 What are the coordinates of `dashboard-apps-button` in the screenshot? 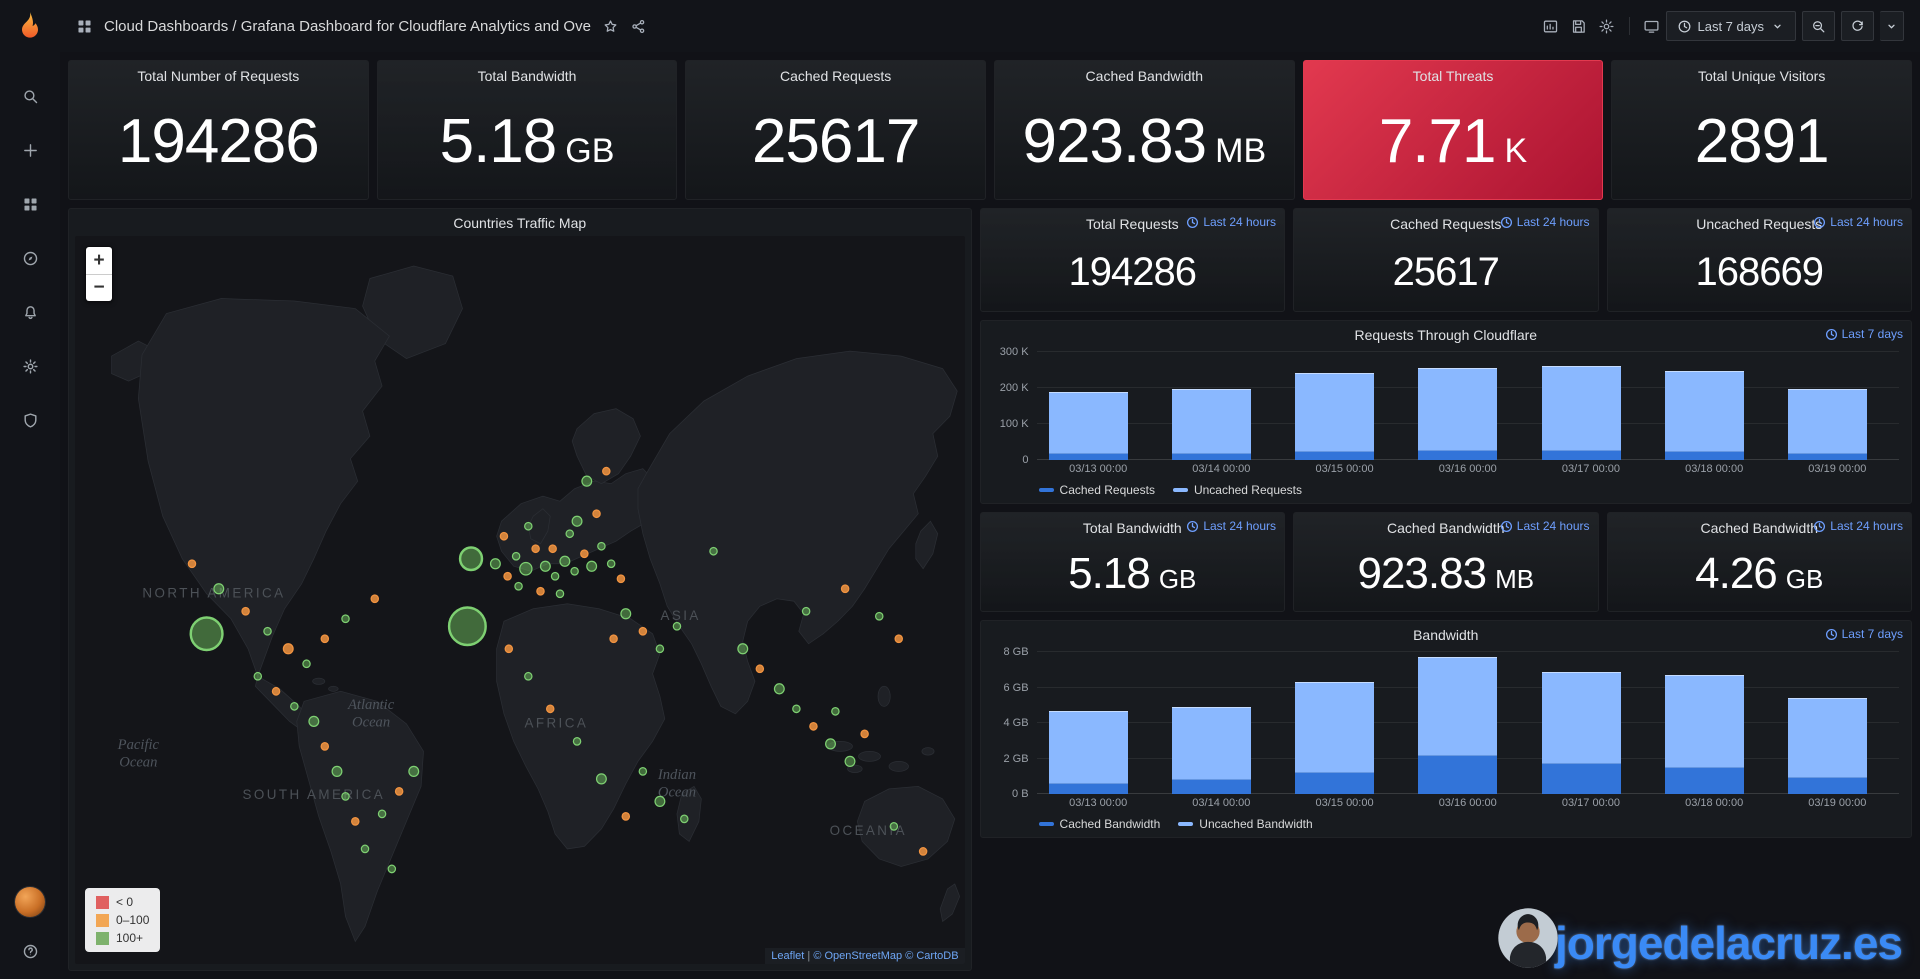 It's located at (84, 26).